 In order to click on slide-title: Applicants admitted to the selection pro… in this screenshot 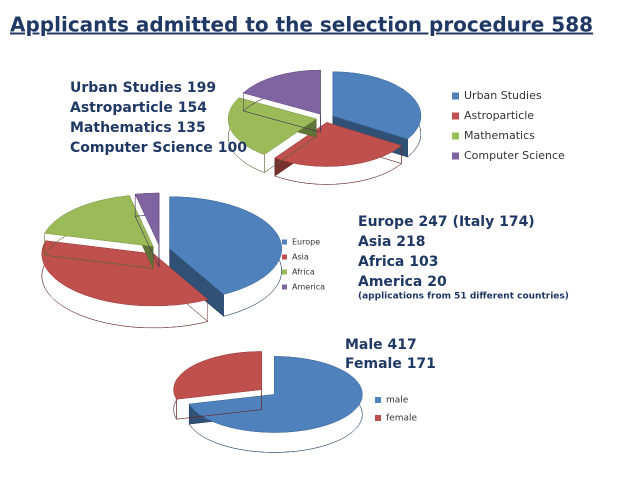, I will do `click(301, 25)`.